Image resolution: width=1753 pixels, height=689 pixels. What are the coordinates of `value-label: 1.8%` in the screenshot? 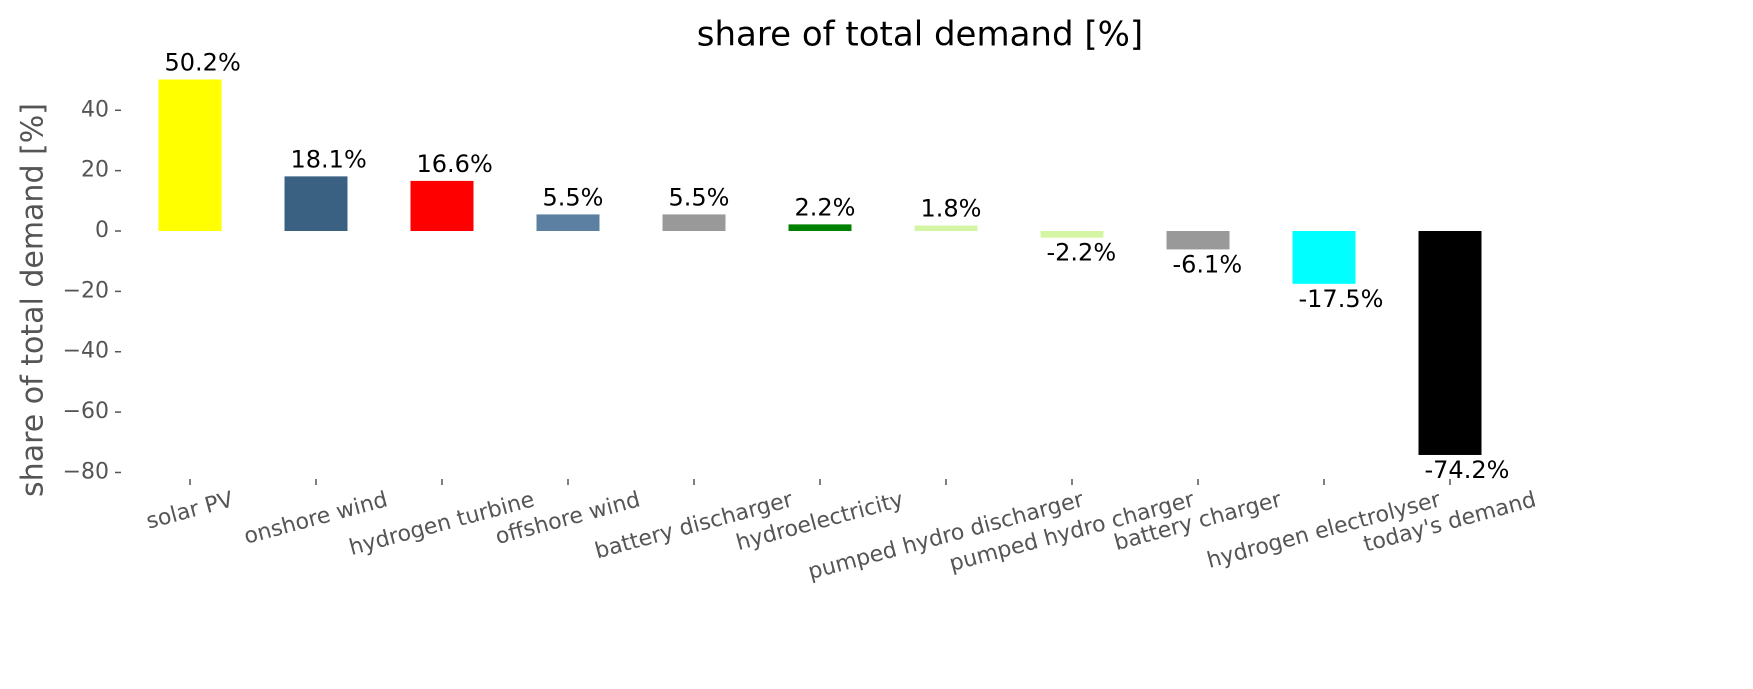 It's located at (951, 209).